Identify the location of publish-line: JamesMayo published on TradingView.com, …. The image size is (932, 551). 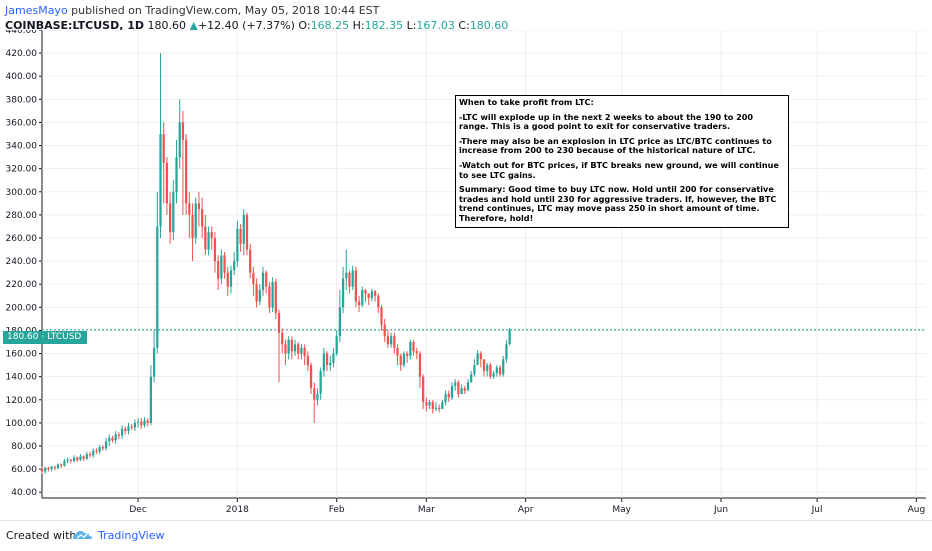
(465, 10).